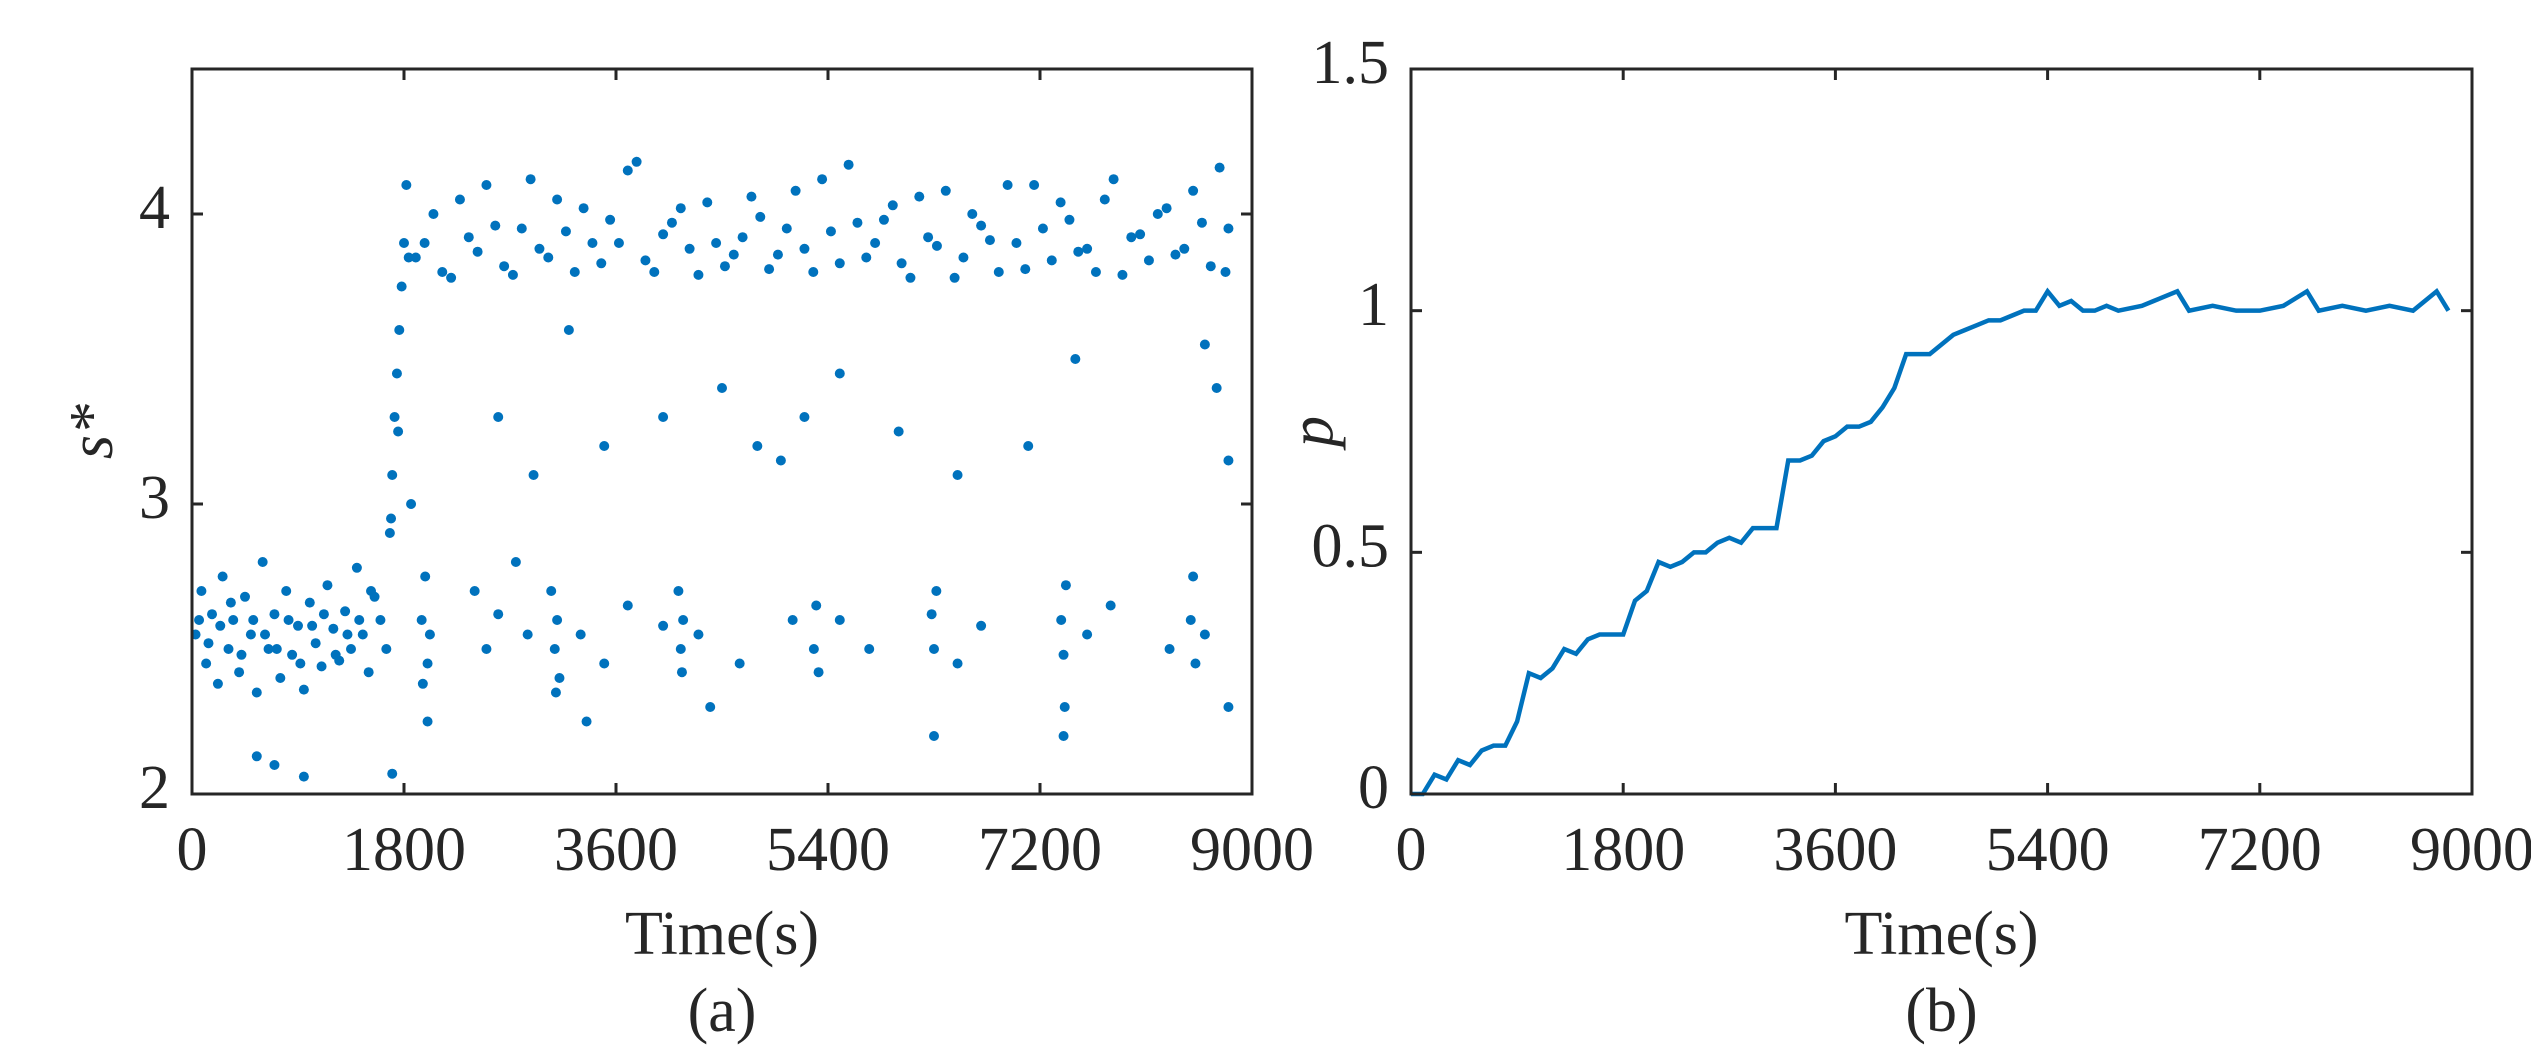 This screenshot has height=1059, width=2531. I want to click on x-tick-label: 3600, so click(616, 850).